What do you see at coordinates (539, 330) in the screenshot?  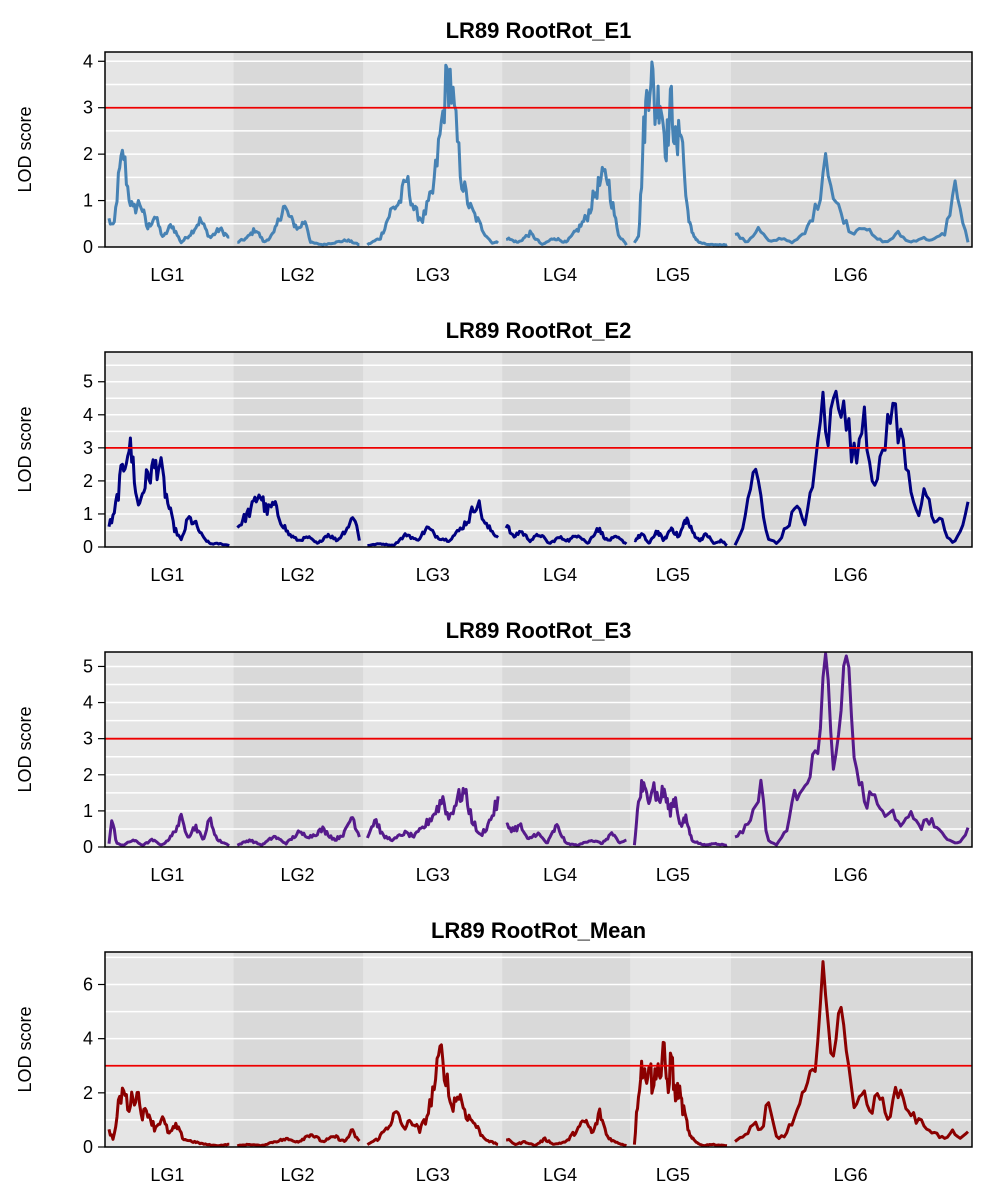 I see `panel-title: LR89 RootRot_E2` at bounding box center [539, 330].